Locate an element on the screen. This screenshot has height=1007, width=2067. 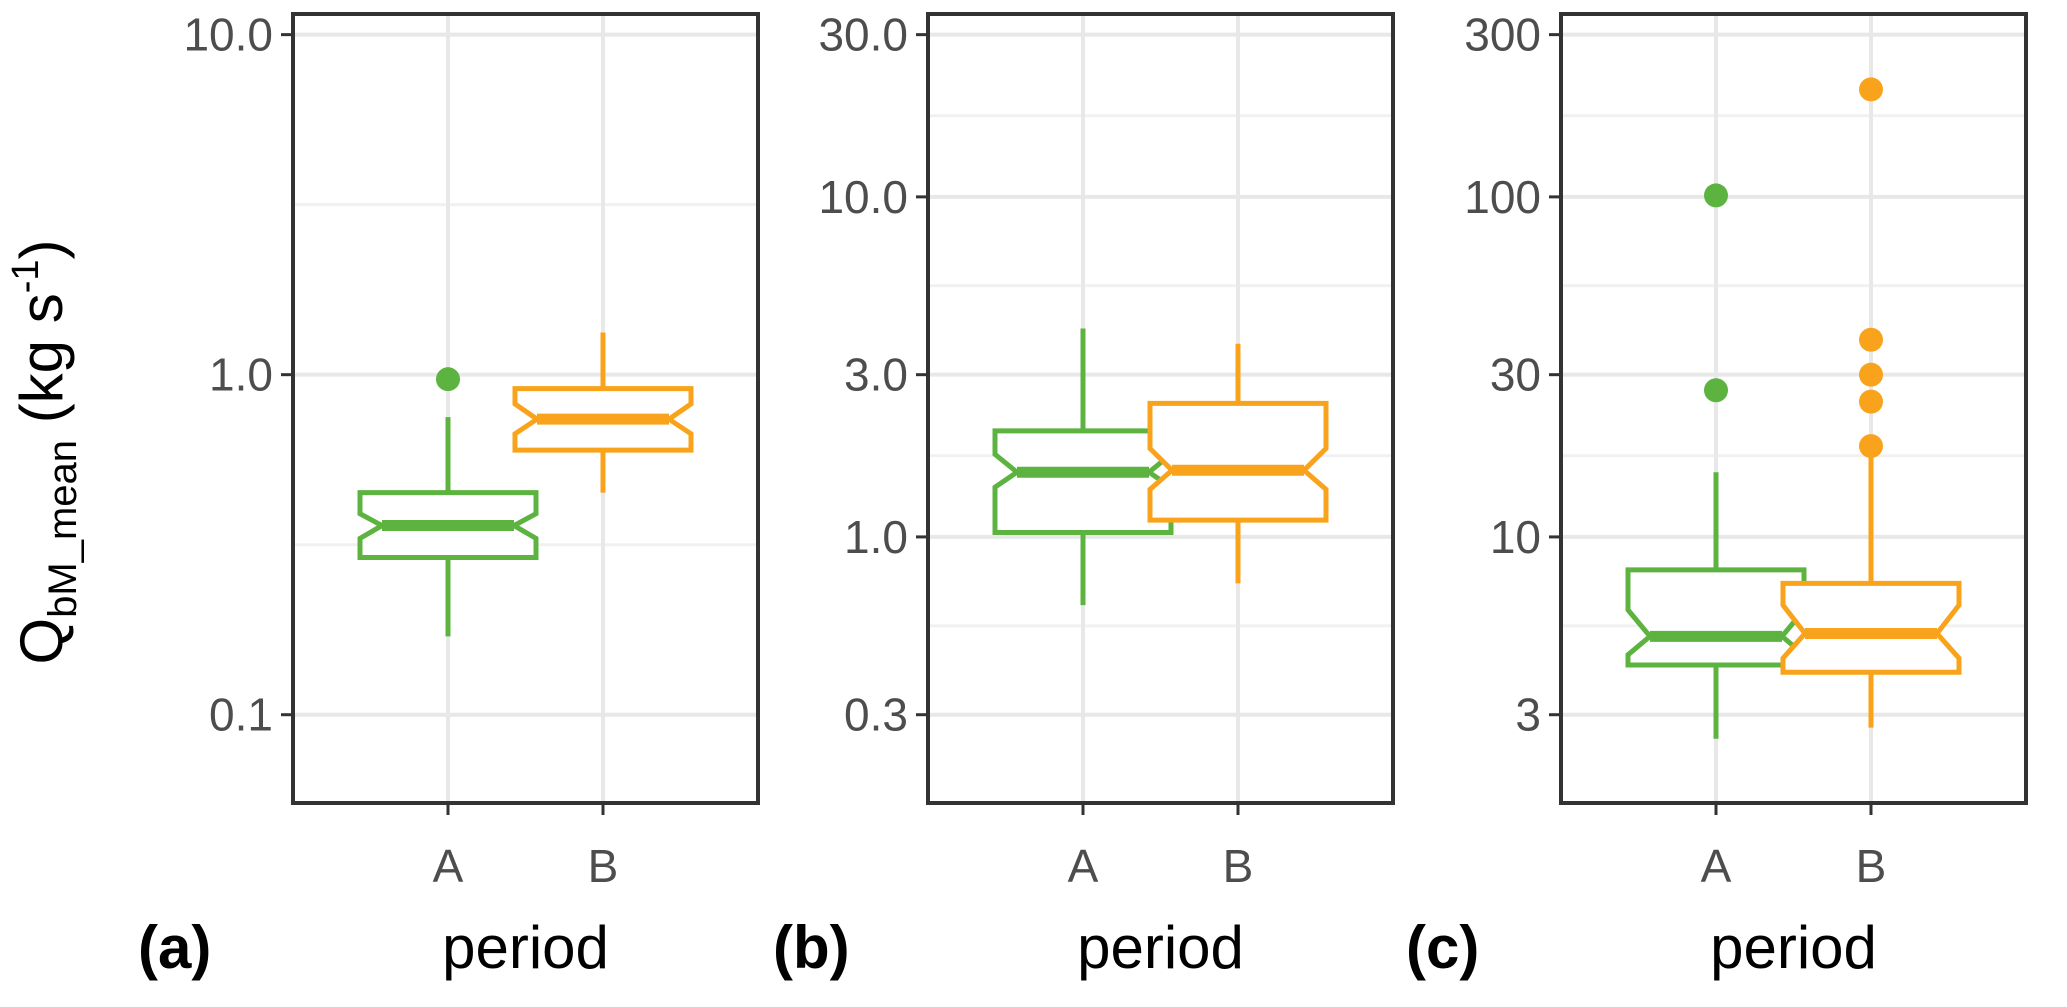
panel-label: (c) is located at coordinates (1442, 947).